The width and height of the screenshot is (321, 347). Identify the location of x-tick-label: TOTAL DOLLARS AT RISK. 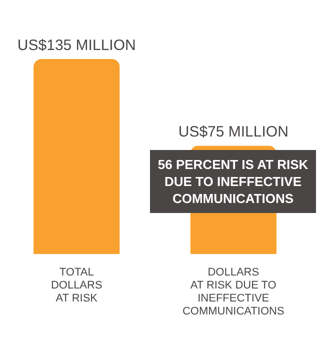
(76, 285).